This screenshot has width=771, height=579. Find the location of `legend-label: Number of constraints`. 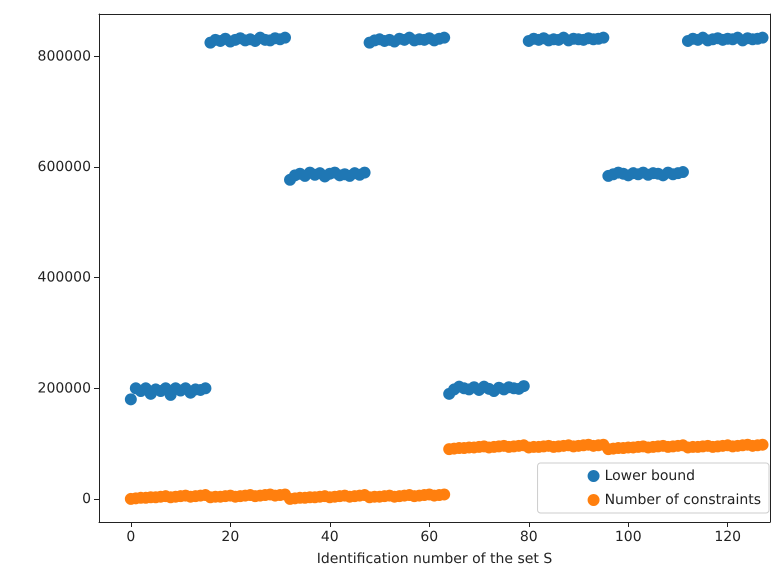

legend-label: Number of constraints is located at coordinates (683, 500).